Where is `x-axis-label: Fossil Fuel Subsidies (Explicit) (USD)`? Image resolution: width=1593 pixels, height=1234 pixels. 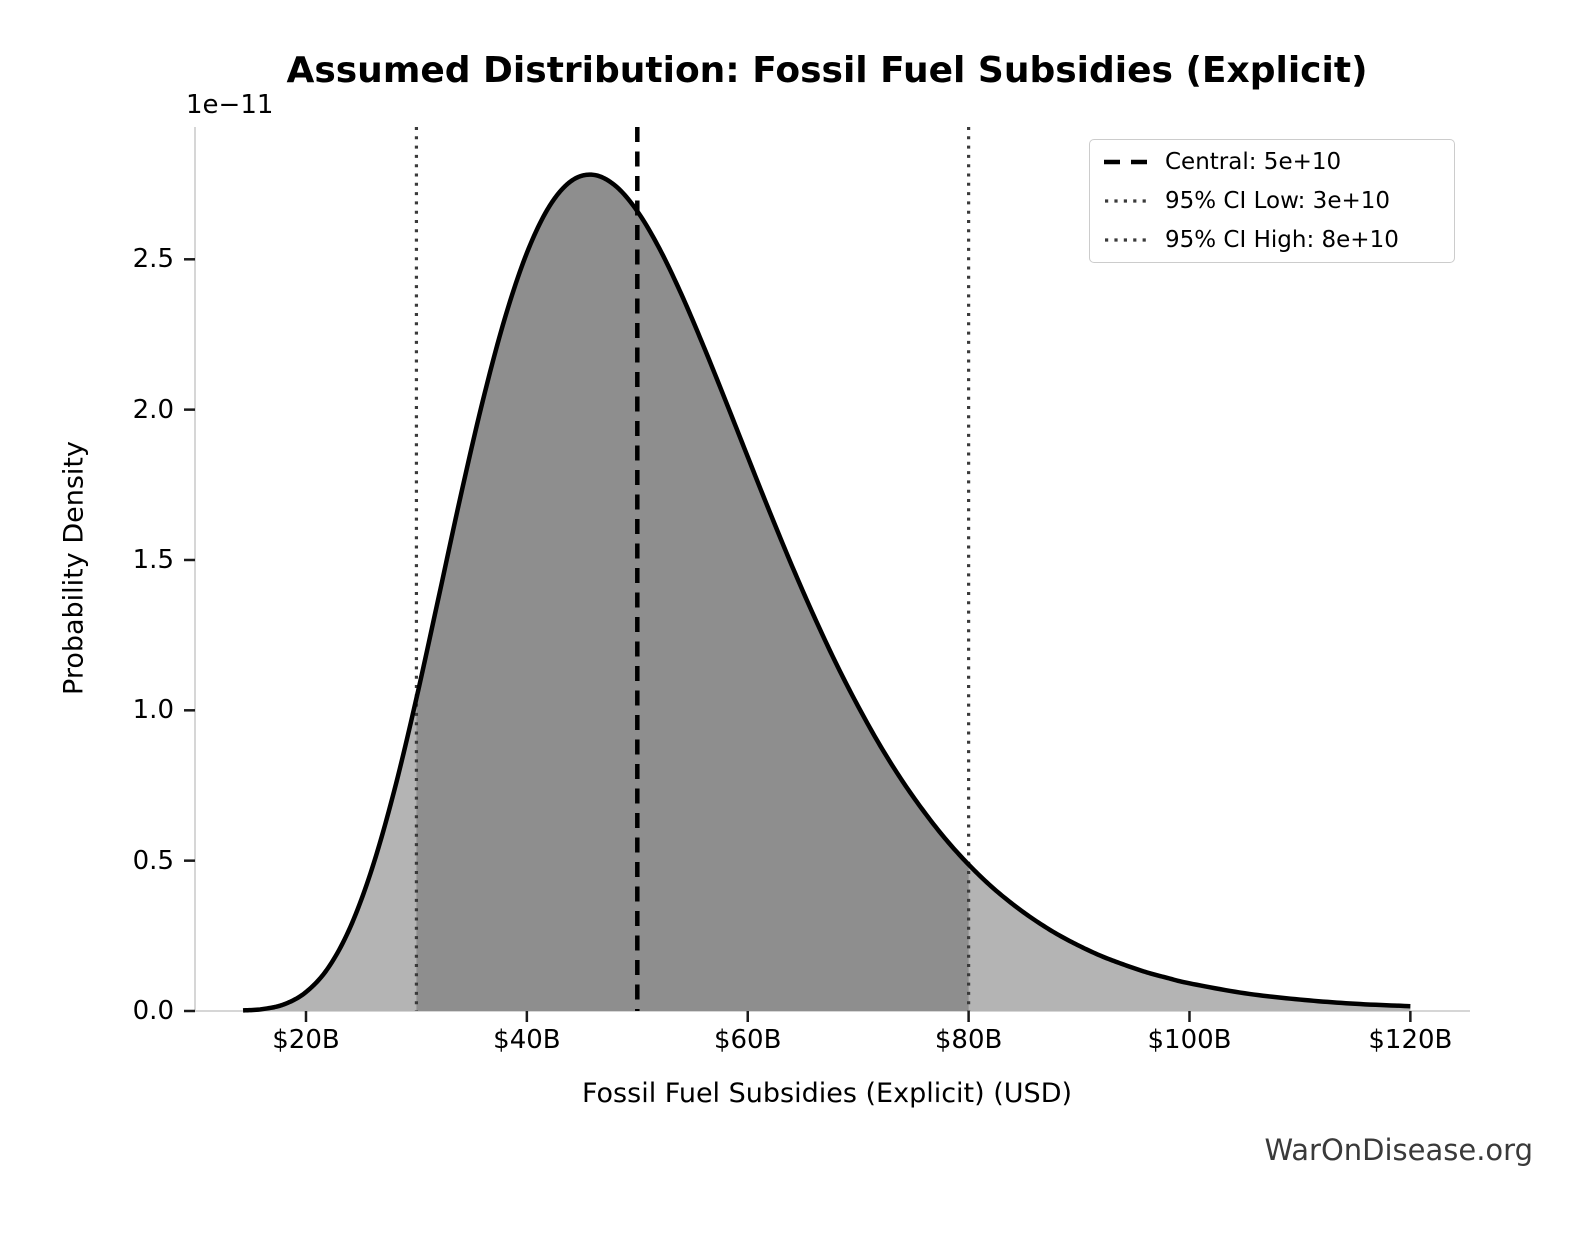
x-axis-label: Fossil Fuel Subsidies (Explicit) (USD) is located at coordinates (827, 1093).